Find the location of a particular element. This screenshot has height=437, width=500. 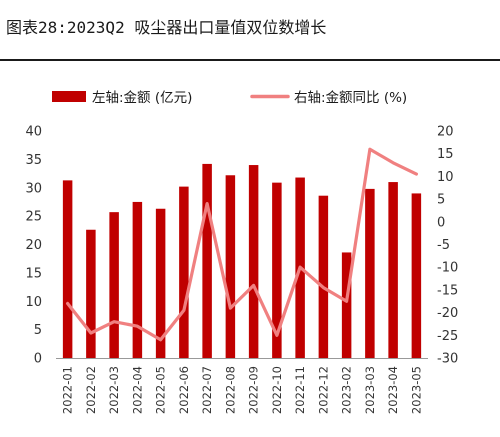

right-axis: -30 -25 -20 -15 -10 -5 0 5 10 15 20 is located at coordinates (447, 246).